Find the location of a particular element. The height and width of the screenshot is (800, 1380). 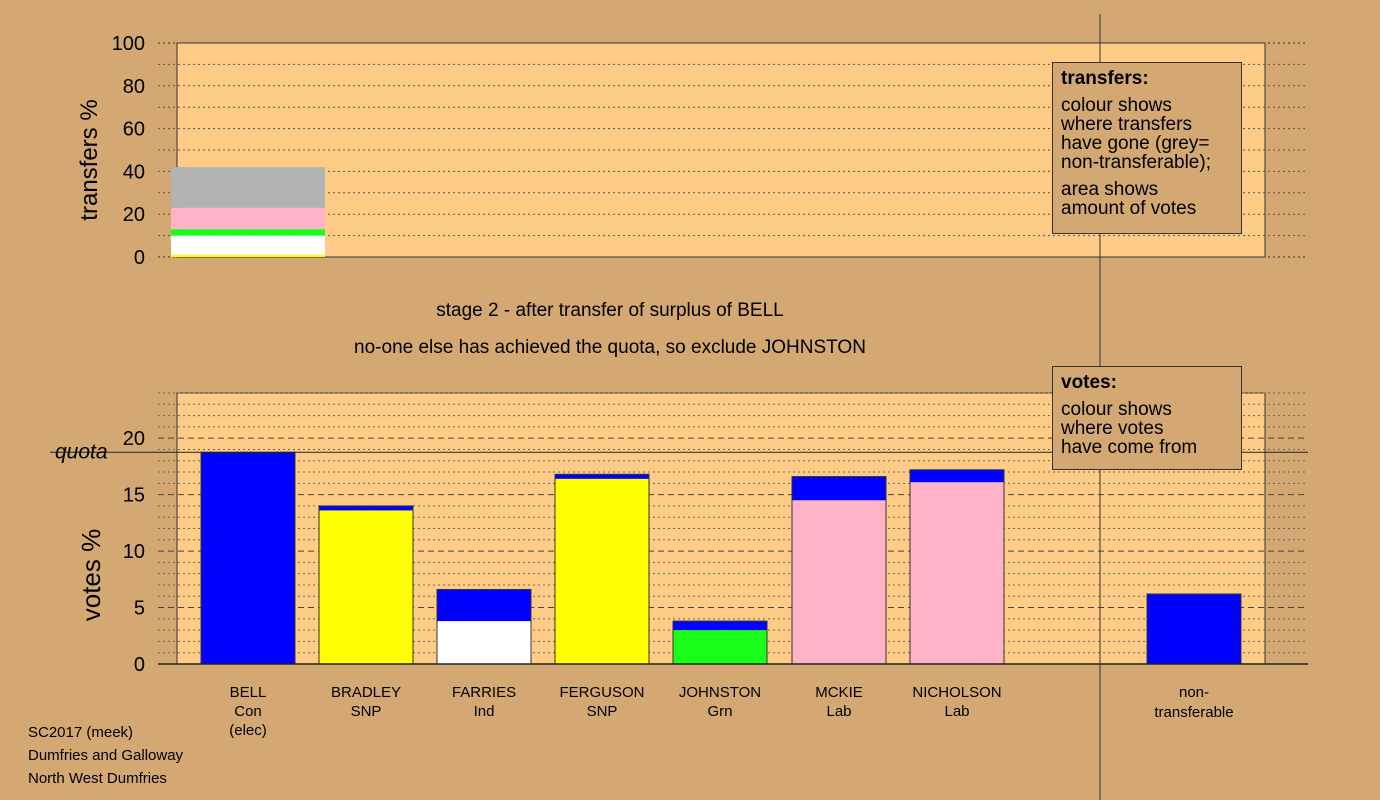

votes-tick-label: 15 is located at coordinates (134, 496).